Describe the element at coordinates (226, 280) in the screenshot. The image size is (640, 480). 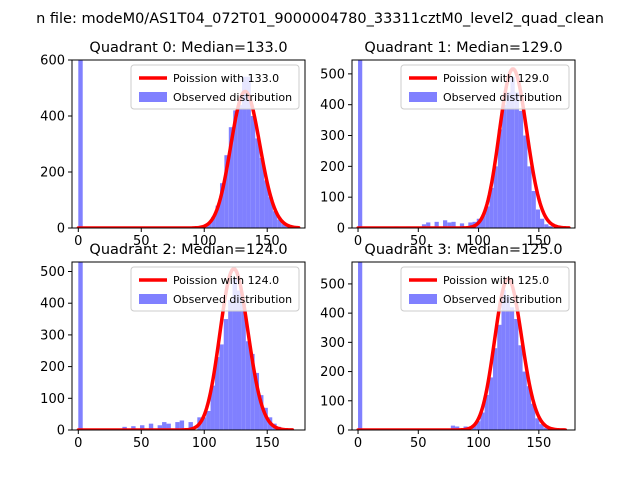
I see `legend-label-poisson: Poission with 124.0` at that location.